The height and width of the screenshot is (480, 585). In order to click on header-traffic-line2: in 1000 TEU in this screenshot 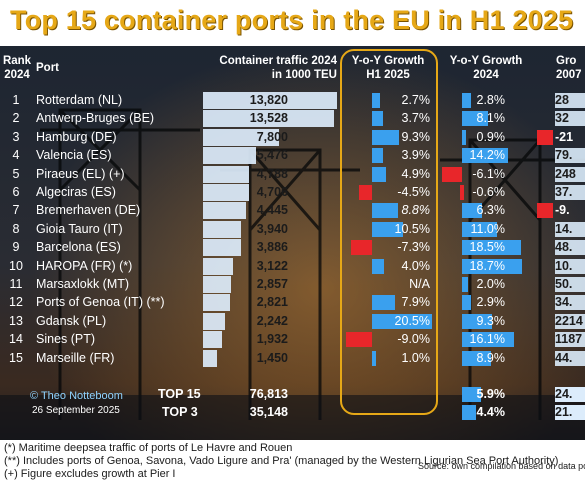, I will do `click(304, 75)`.